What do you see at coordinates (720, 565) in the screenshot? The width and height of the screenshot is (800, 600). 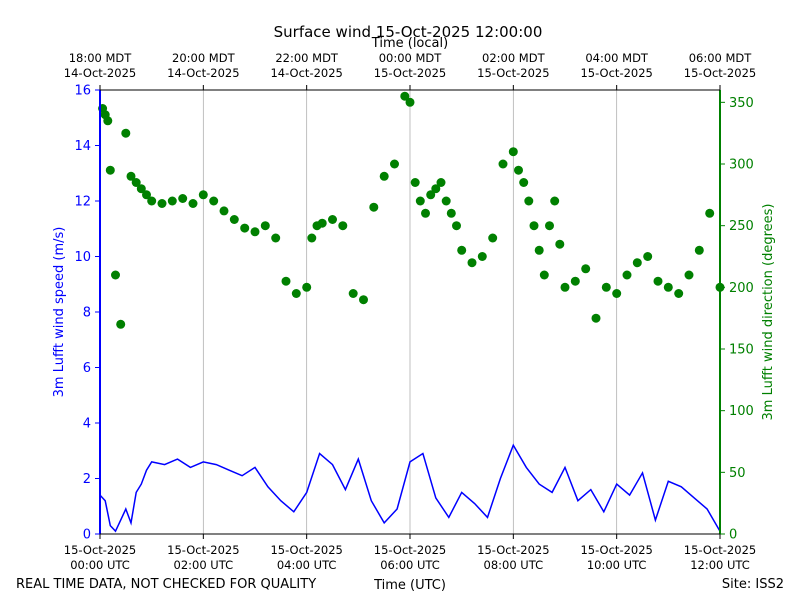 I see `bottom-tick-time-6: 12:00 UTC` at bounding box center [720, 565].